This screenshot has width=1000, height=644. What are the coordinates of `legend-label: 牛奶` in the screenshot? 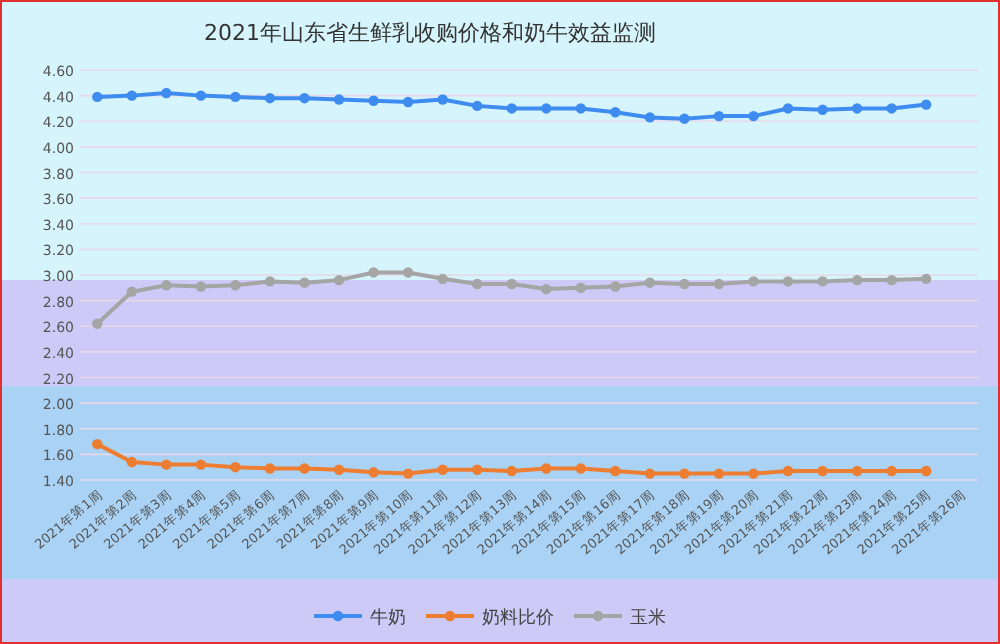 It's located at (388, 618).